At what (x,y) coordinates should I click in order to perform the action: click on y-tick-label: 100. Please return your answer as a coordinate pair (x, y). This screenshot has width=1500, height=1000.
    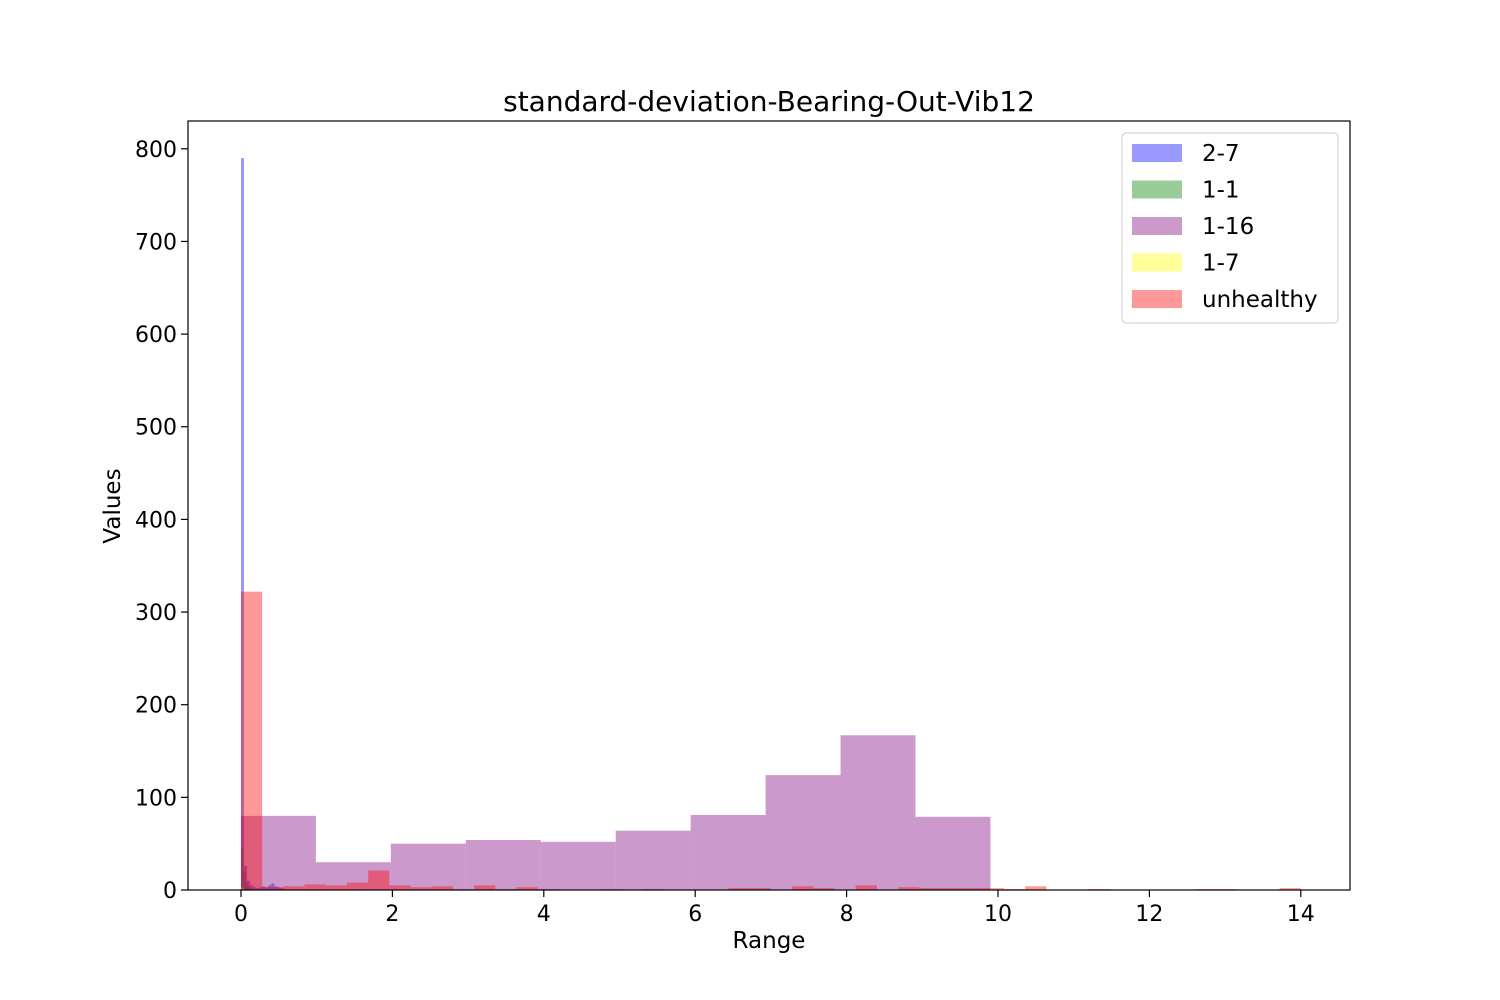
    Looking at the image, I should click on (156, 798).